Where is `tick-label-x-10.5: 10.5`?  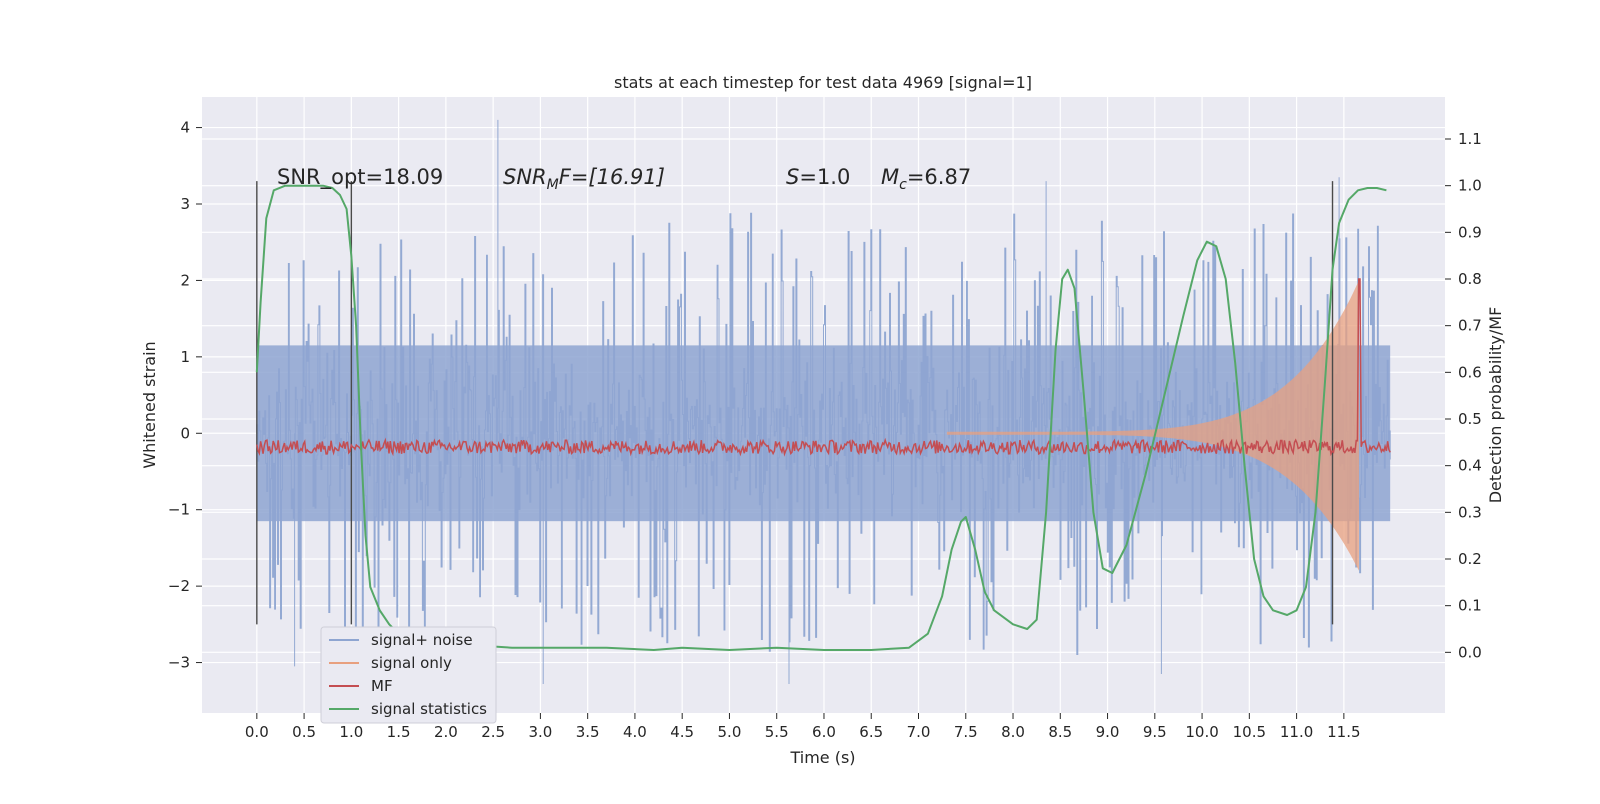
tick-label-x-10.5: 10.5 is located at coordinates (1249, 732).